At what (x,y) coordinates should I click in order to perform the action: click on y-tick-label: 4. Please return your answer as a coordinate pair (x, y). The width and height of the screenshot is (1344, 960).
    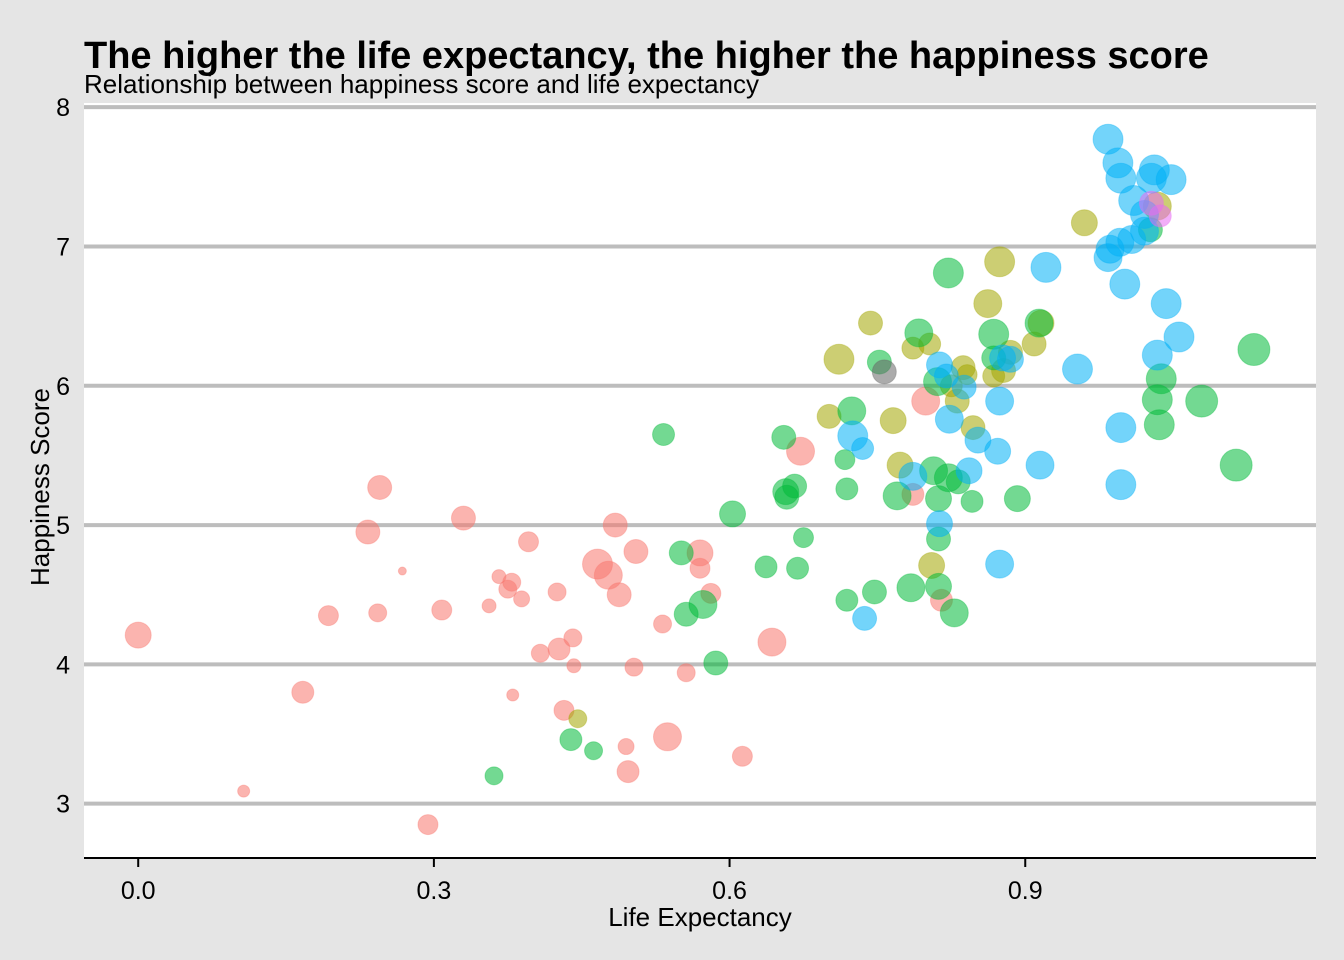
    Looking at the image, I should click on (63, 665).